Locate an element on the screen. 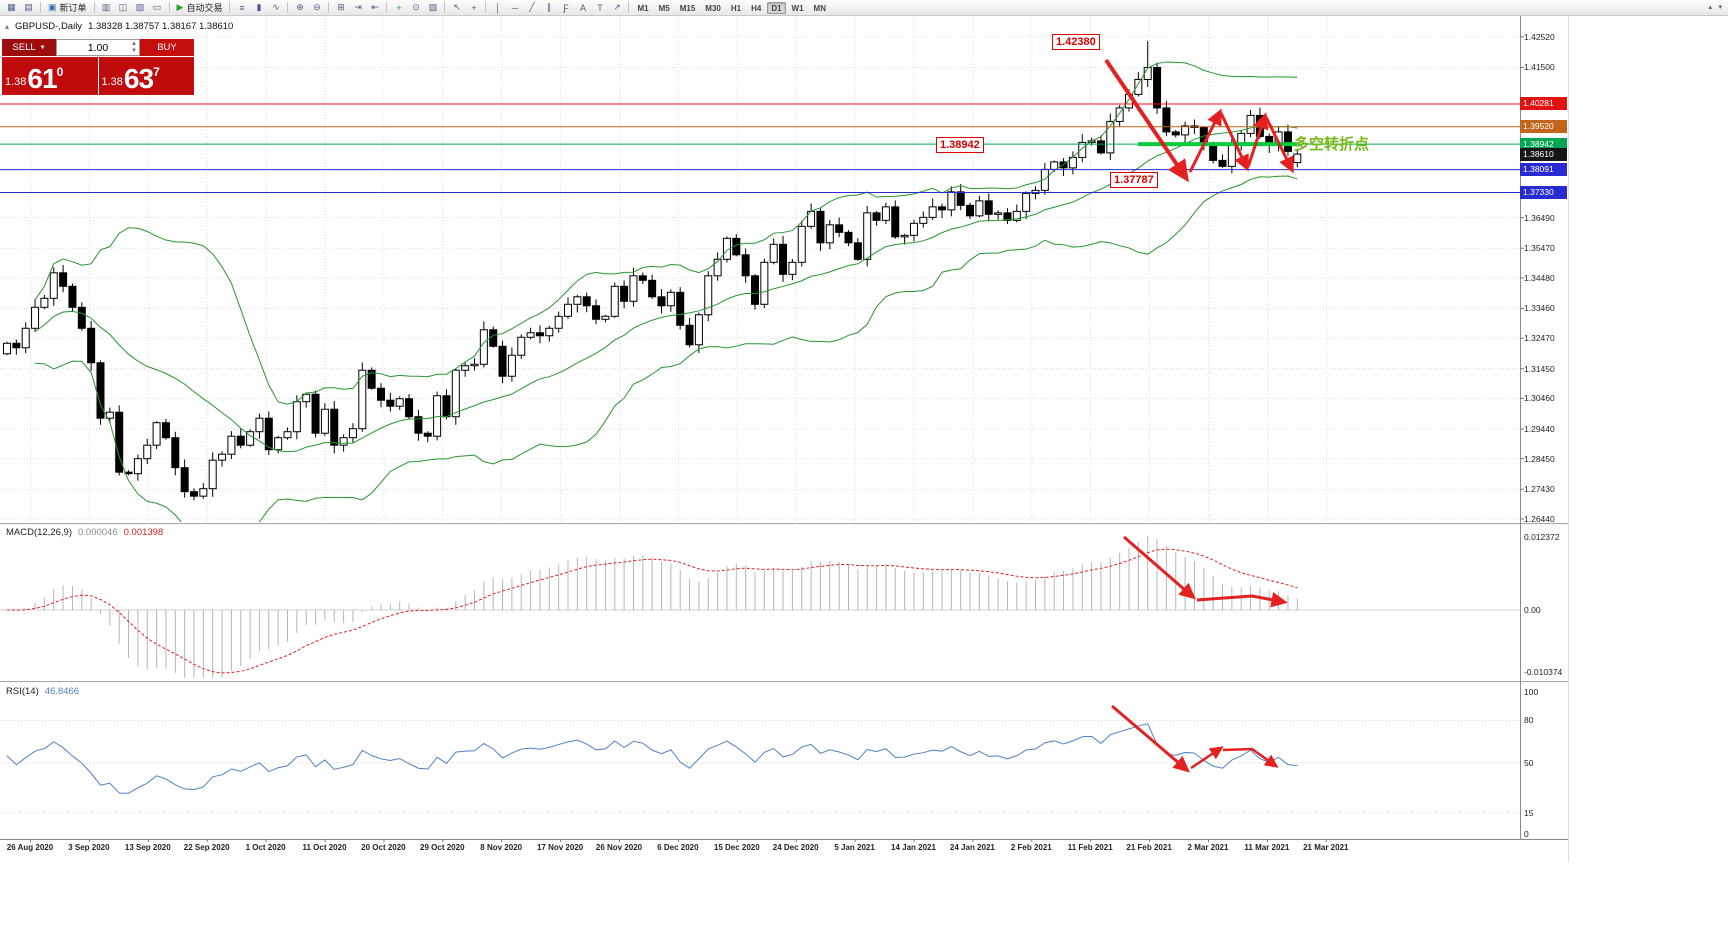 The width and height of the screenshot is (1728, 942). collapse-icon: ▴ is located at coordinates (7, 26).